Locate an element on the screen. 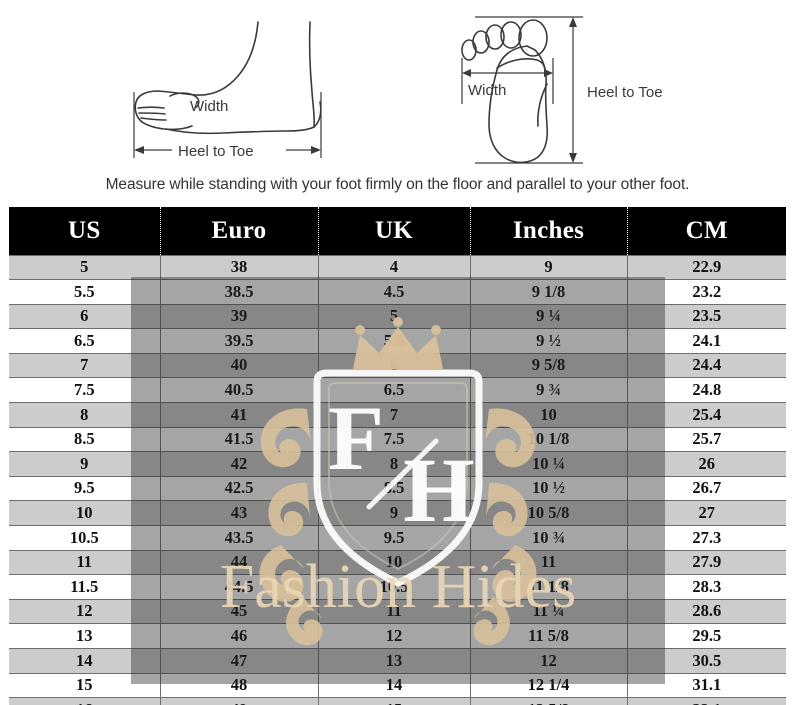 The width and height of the screenshot is (795, 705). cell-cm: 23.2 is located at coordinates (706, 292).